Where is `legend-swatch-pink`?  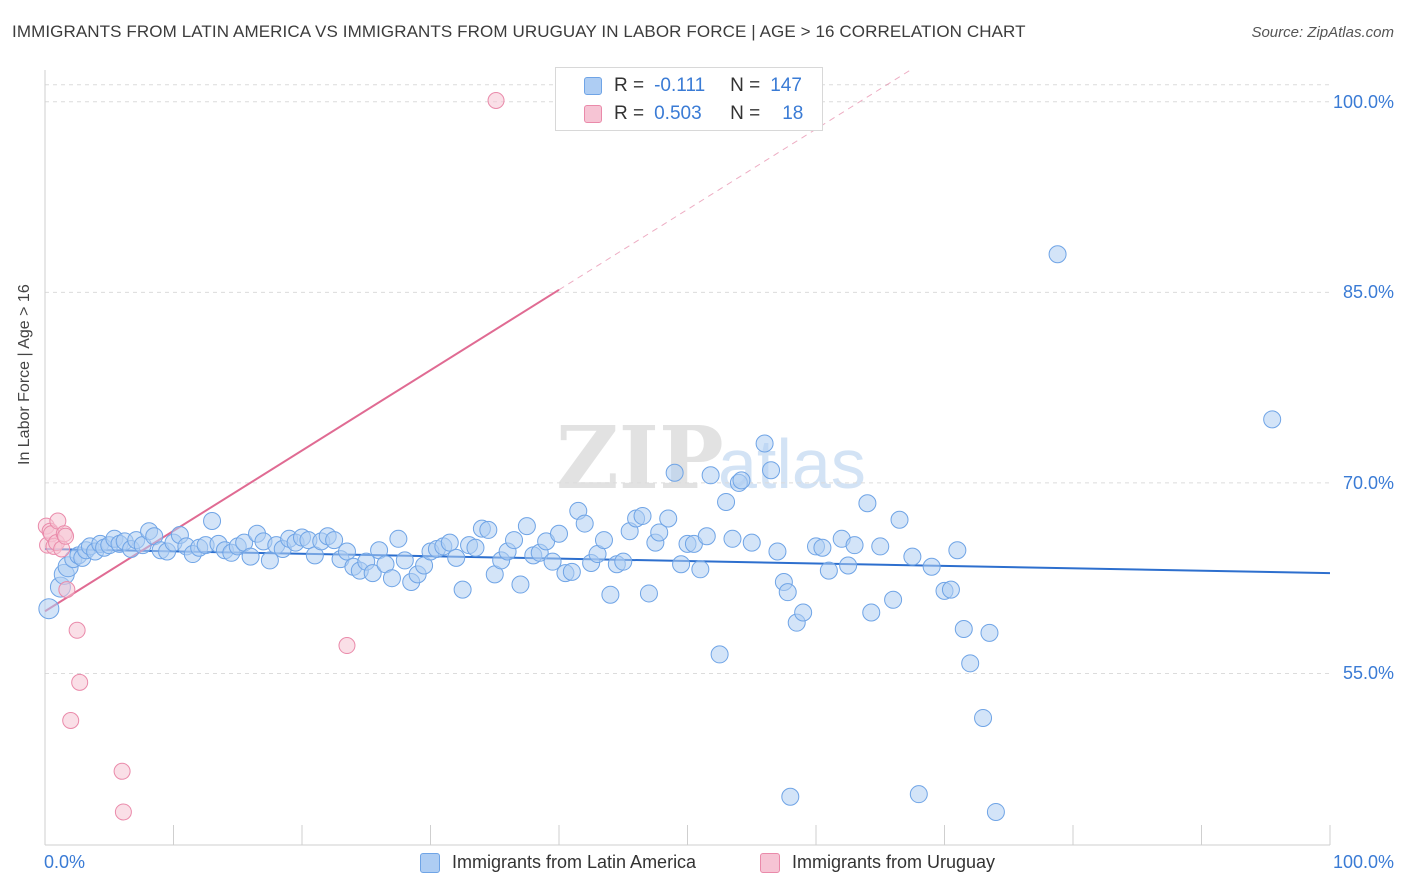 legend-swatch-pink is located at coordinates (593, 114).